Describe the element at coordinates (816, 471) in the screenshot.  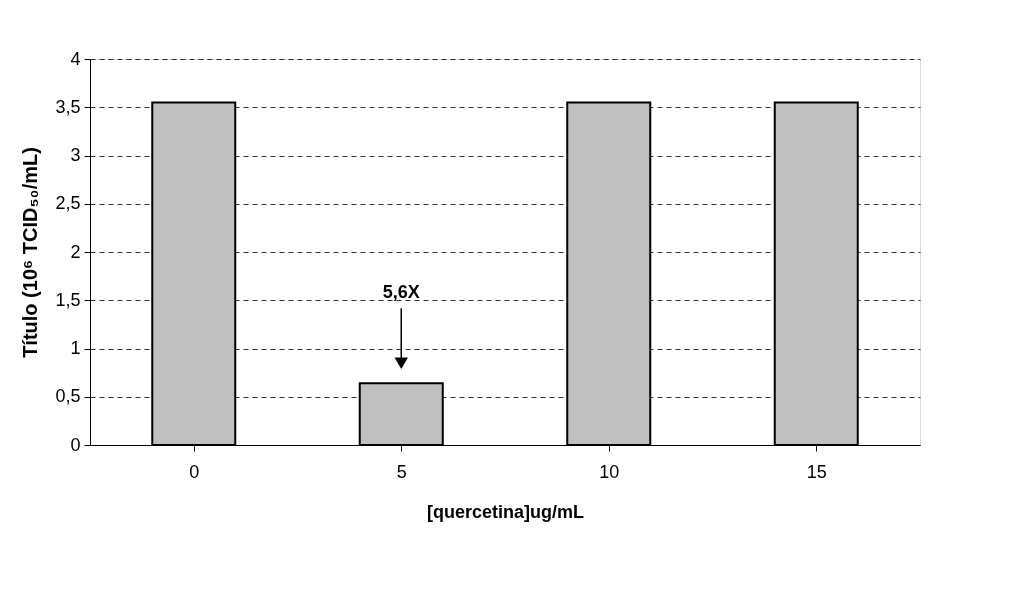
I see `x-tick-label: 15` at that location.